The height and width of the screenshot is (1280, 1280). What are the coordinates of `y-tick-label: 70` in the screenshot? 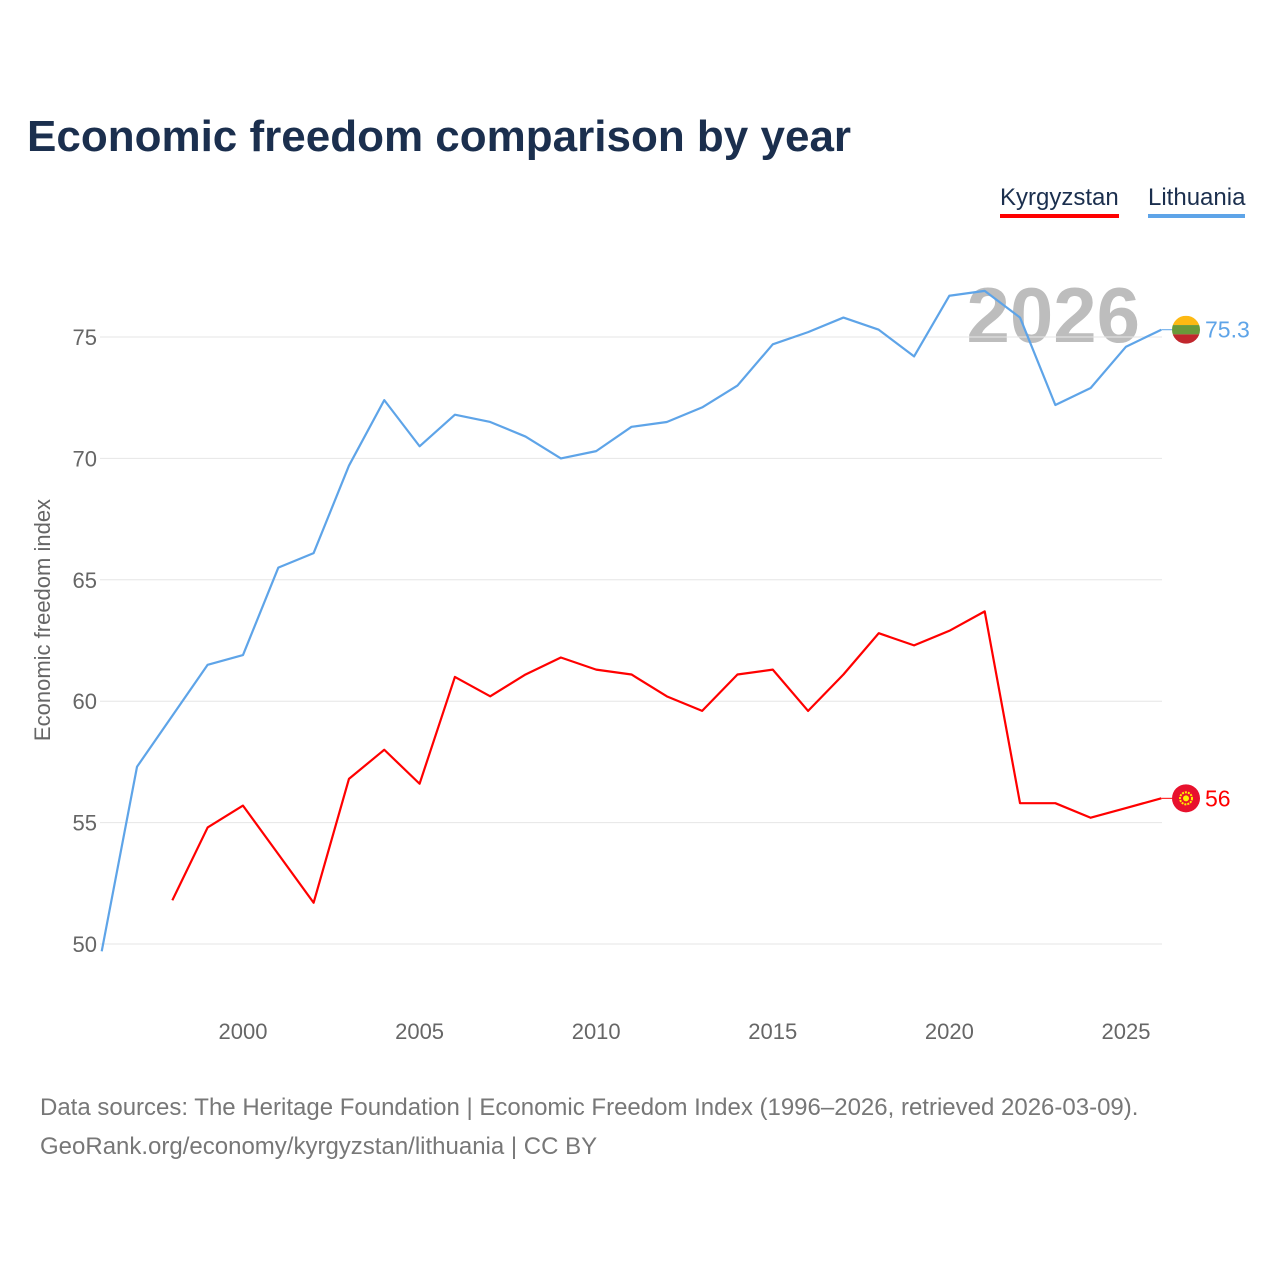 It's located at (85, 458).